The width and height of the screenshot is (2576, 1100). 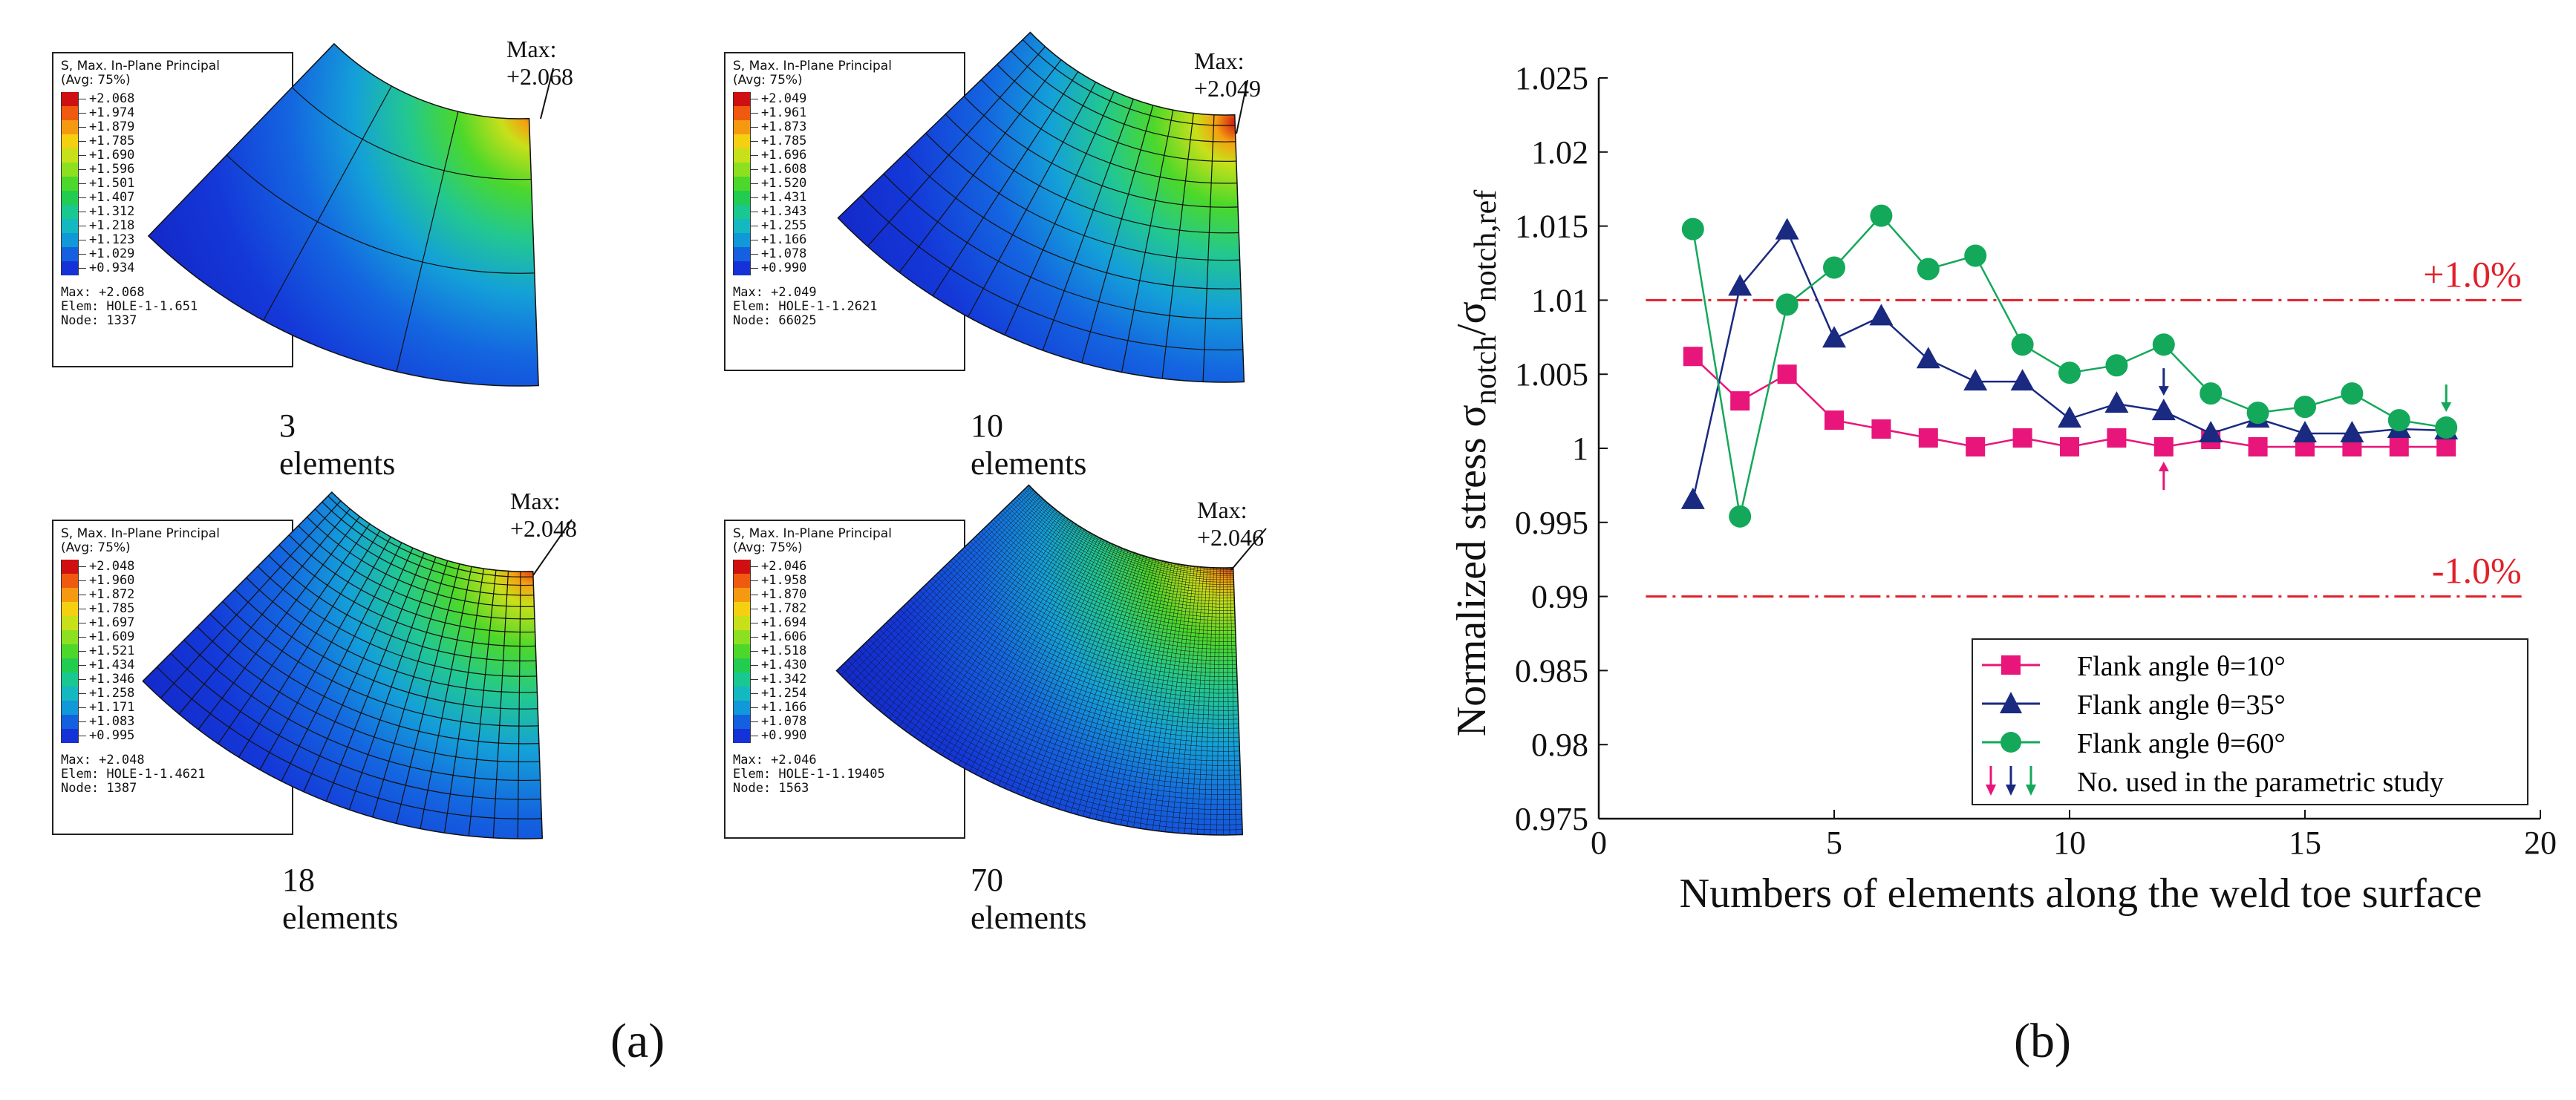 What do you see at coordinates (1559, 152) in the screenshot?
I see `y-tick-label: 1.02` at bounding box center [1559, 152].